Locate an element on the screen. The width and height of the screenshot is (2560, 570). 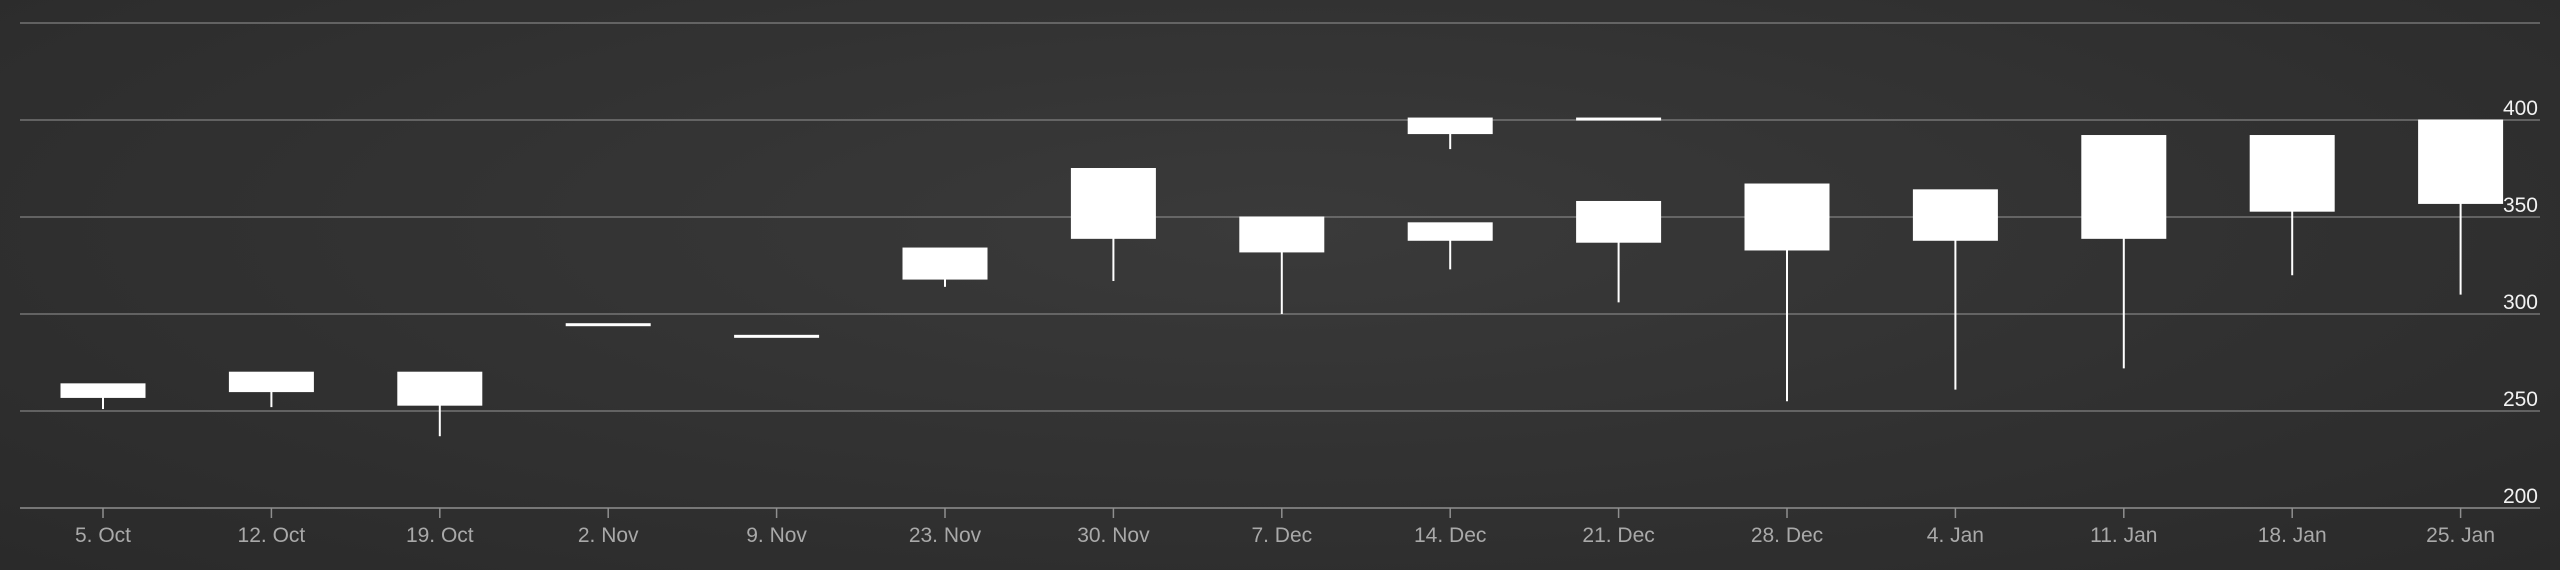
x-tick-label: 7. Dec is located at coordinates (1281, 535).